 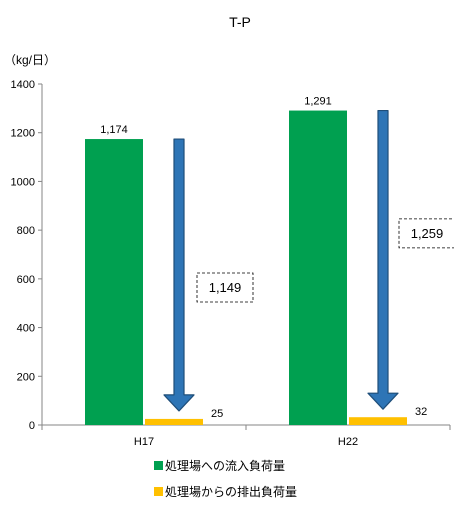 I want to click on reduction-label: 1,259, so click(x=427, y=233).